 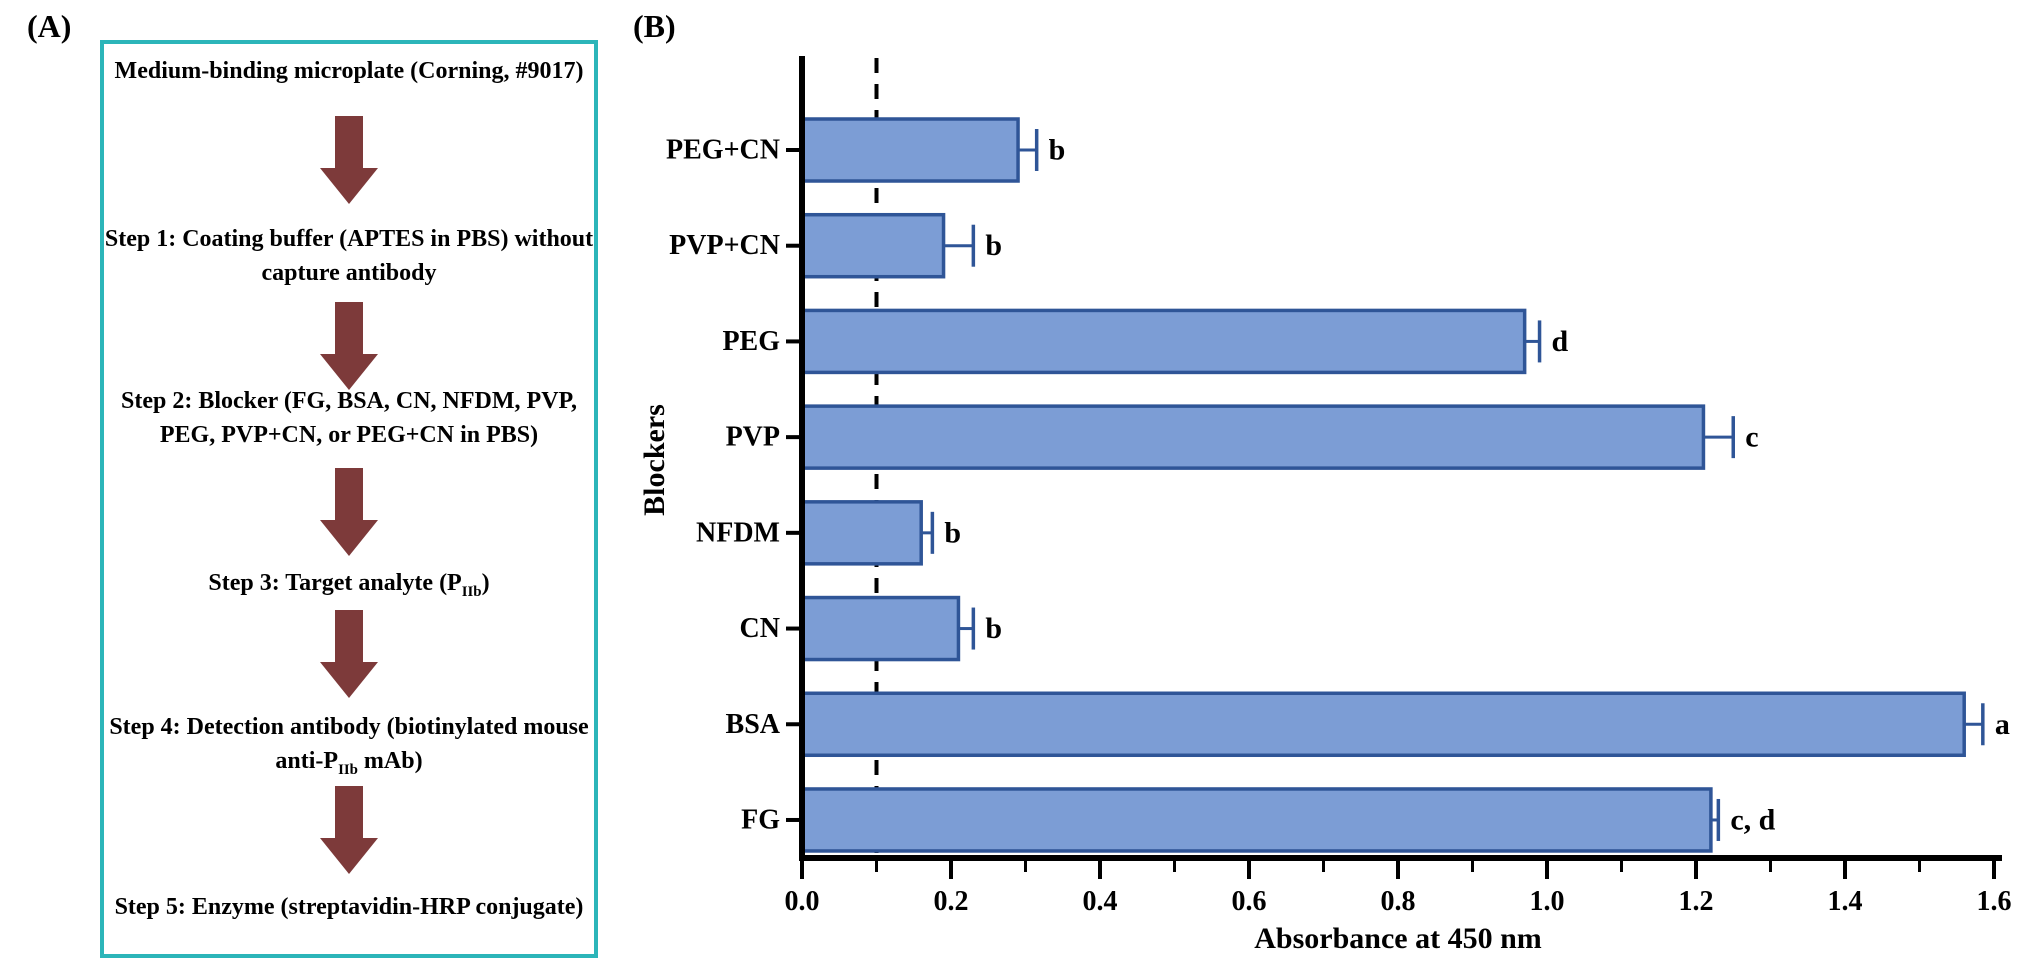 What do you see at coordinates (1398, 938) in the screenshot?
I see `x-axis-title: Absorbance at 450 nm` at bounding box center [1398, 938].